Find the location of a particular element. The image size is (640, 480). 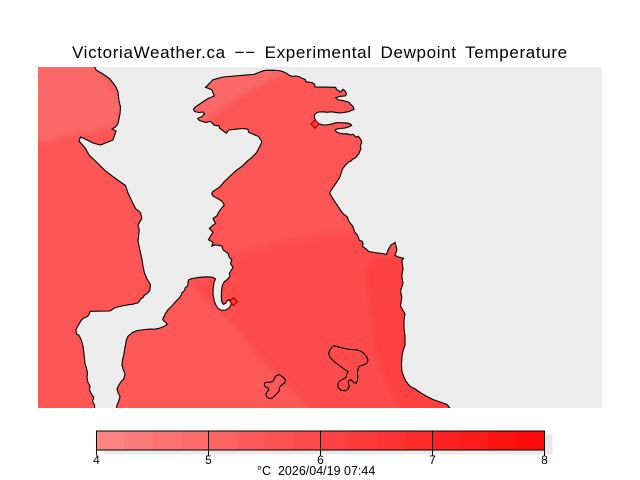

svg-text: 8 is located at coordinates (544, 460).